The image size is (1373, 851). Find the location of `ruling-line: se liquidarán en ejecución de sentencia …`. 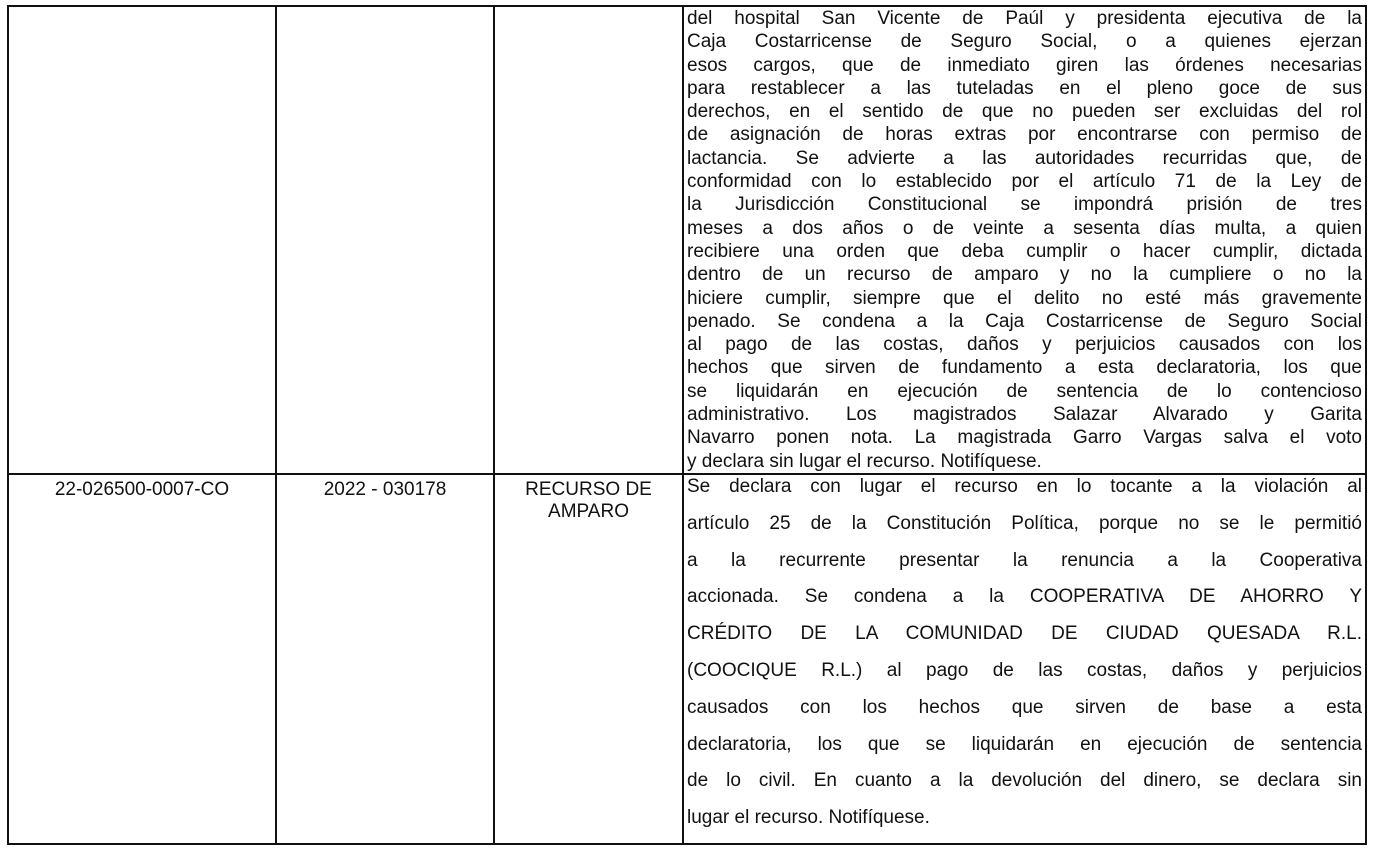

ruling-line: se liquidarán en ejecución de sentencia … is located at coordinates (1024, 391).